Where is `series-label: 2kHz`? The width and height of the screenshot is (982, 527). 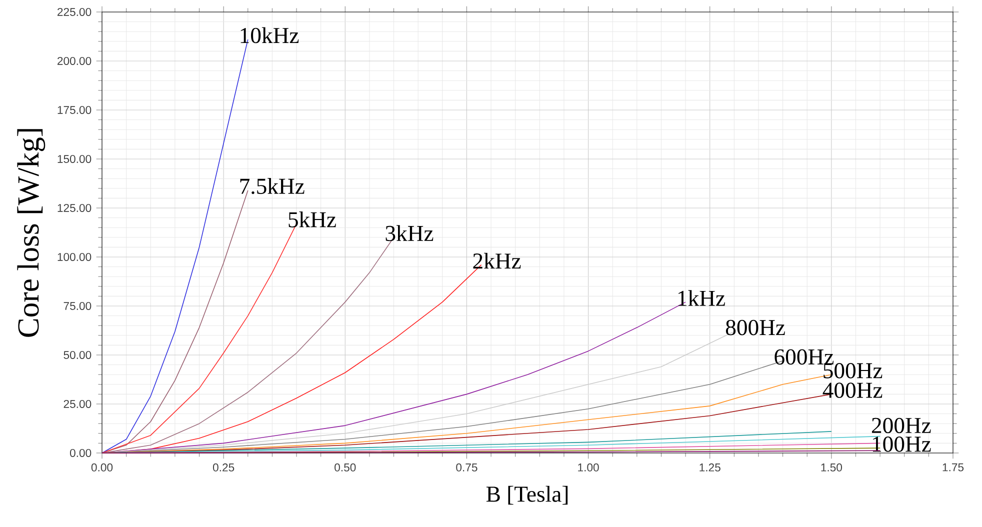 series-label: 2kHz is located at coordinates (497, 260).